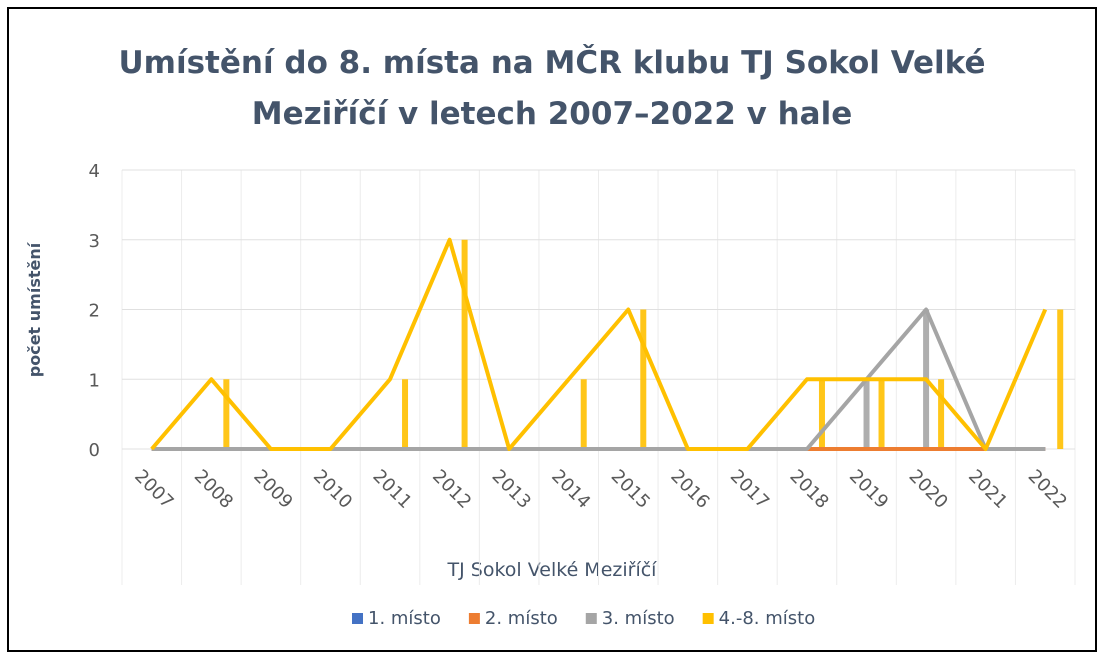  Describe the element at coordinates (94, 311) in the screenshot. I see `y-tick-label: 2` at that location.